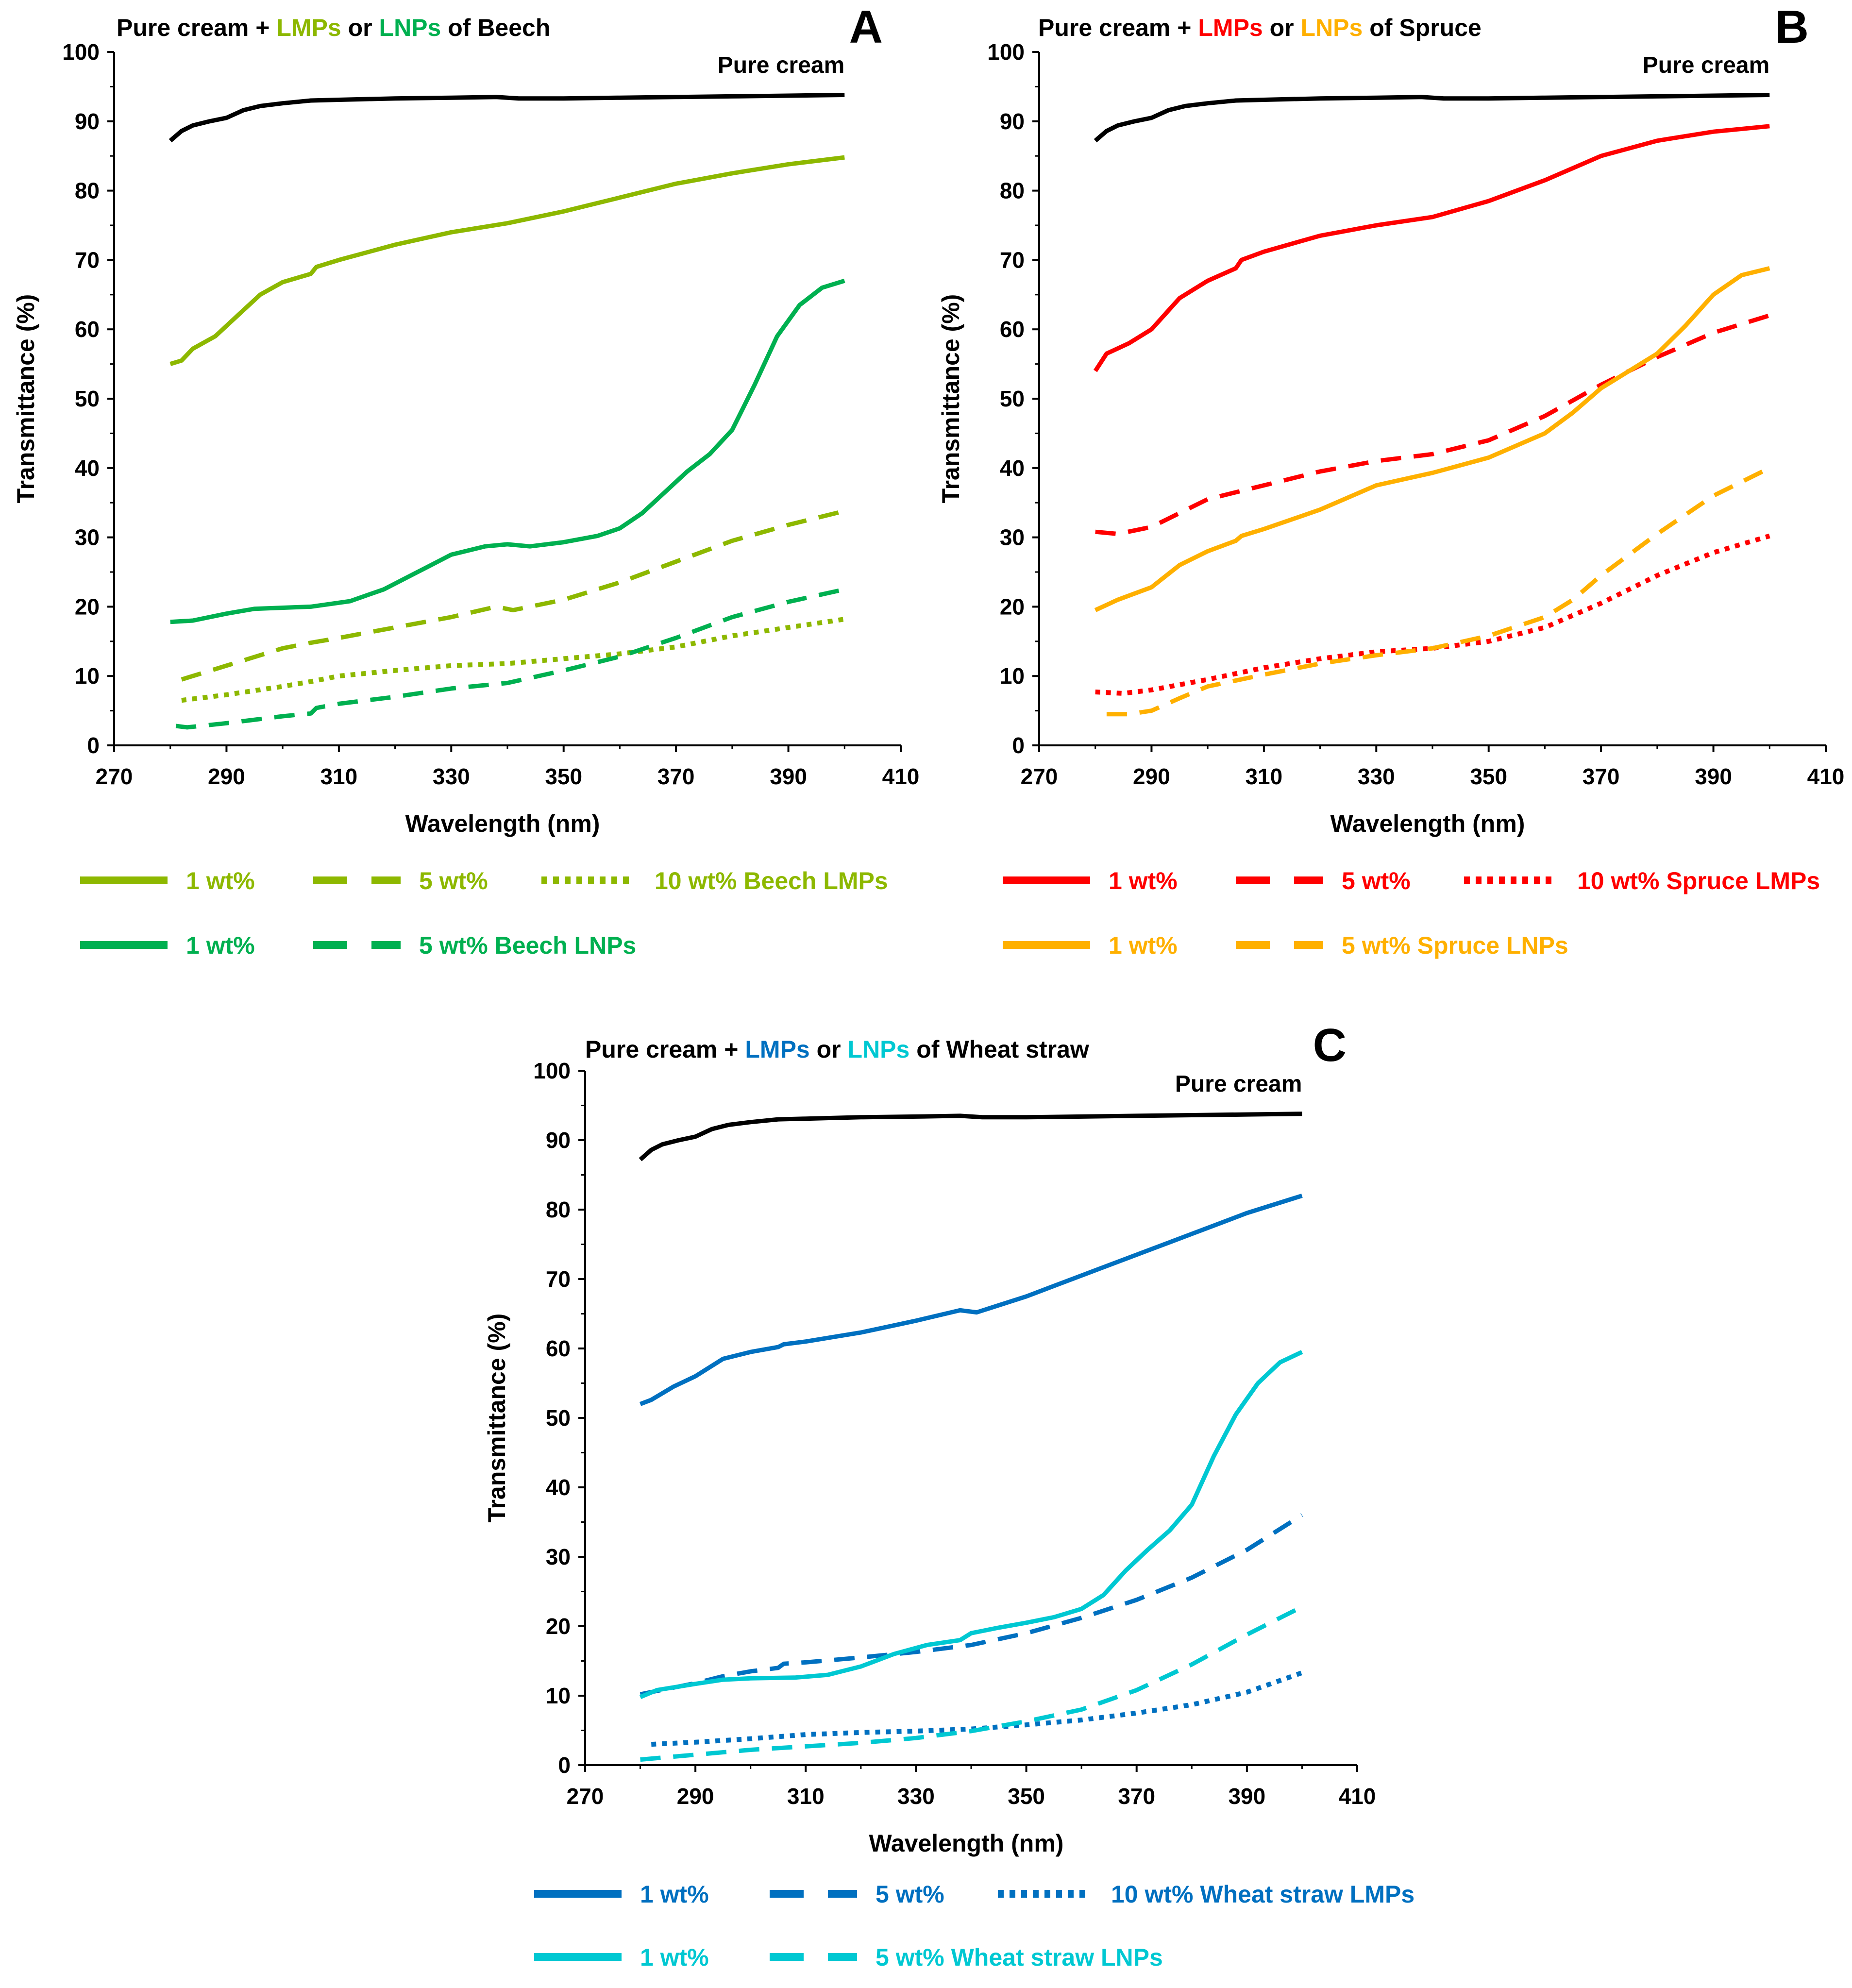 Image resolution: width=1852 pixels, height=1988 pixels. I want to click on y-tick-label: 70, so click(558, 1279).